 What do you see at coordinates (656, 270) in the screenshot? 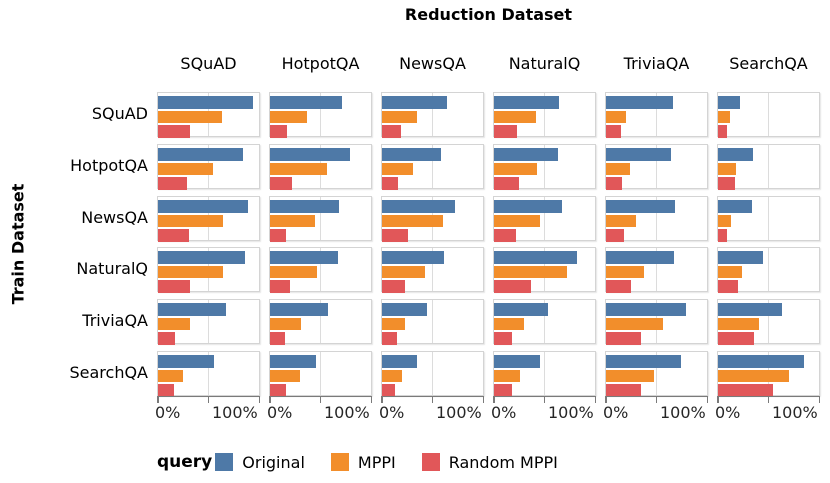
I see `panel-naturalq-triviaqa` at bounding box center [656, 270].